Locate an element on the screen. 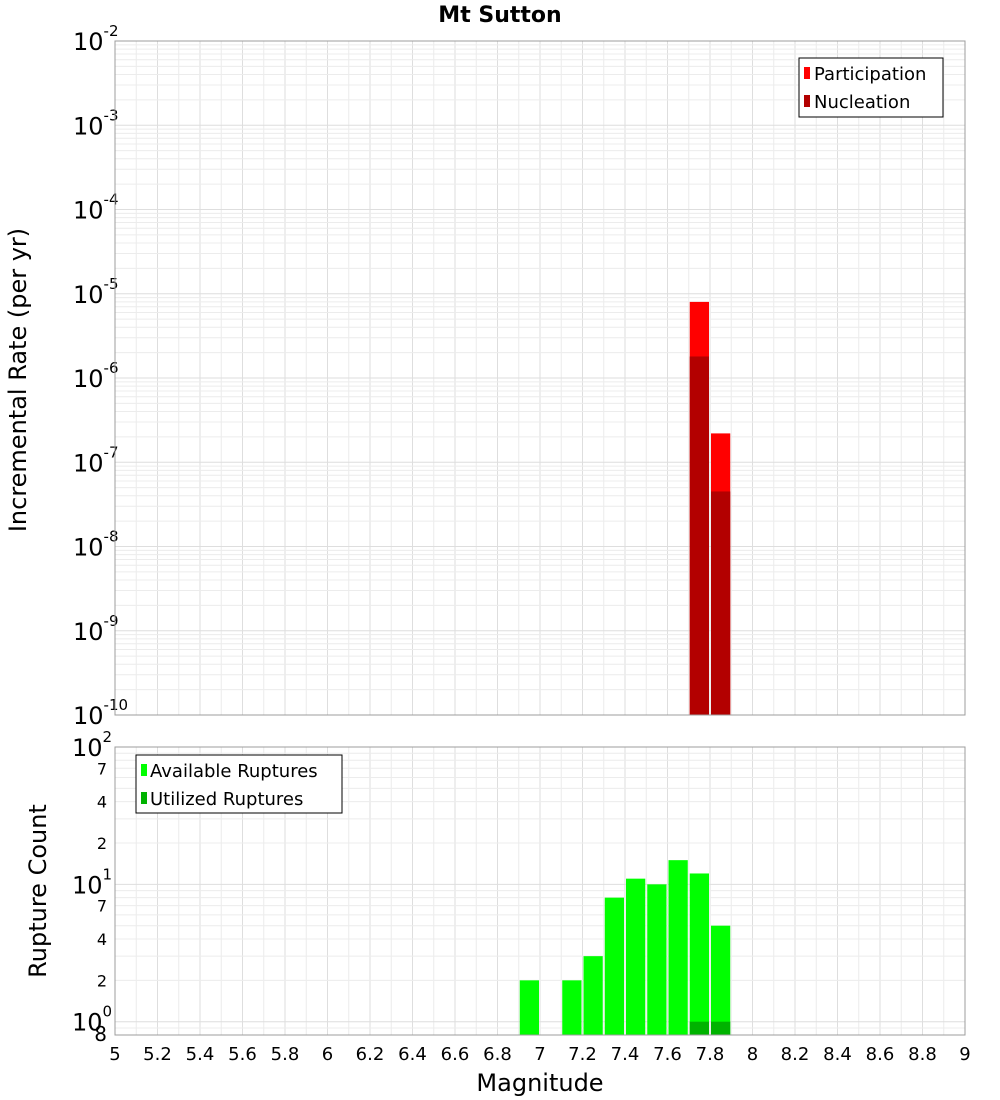 This screenshot has width=1000, height=1100. legend-label-participation: Participation is located at coordinates (870, 74).